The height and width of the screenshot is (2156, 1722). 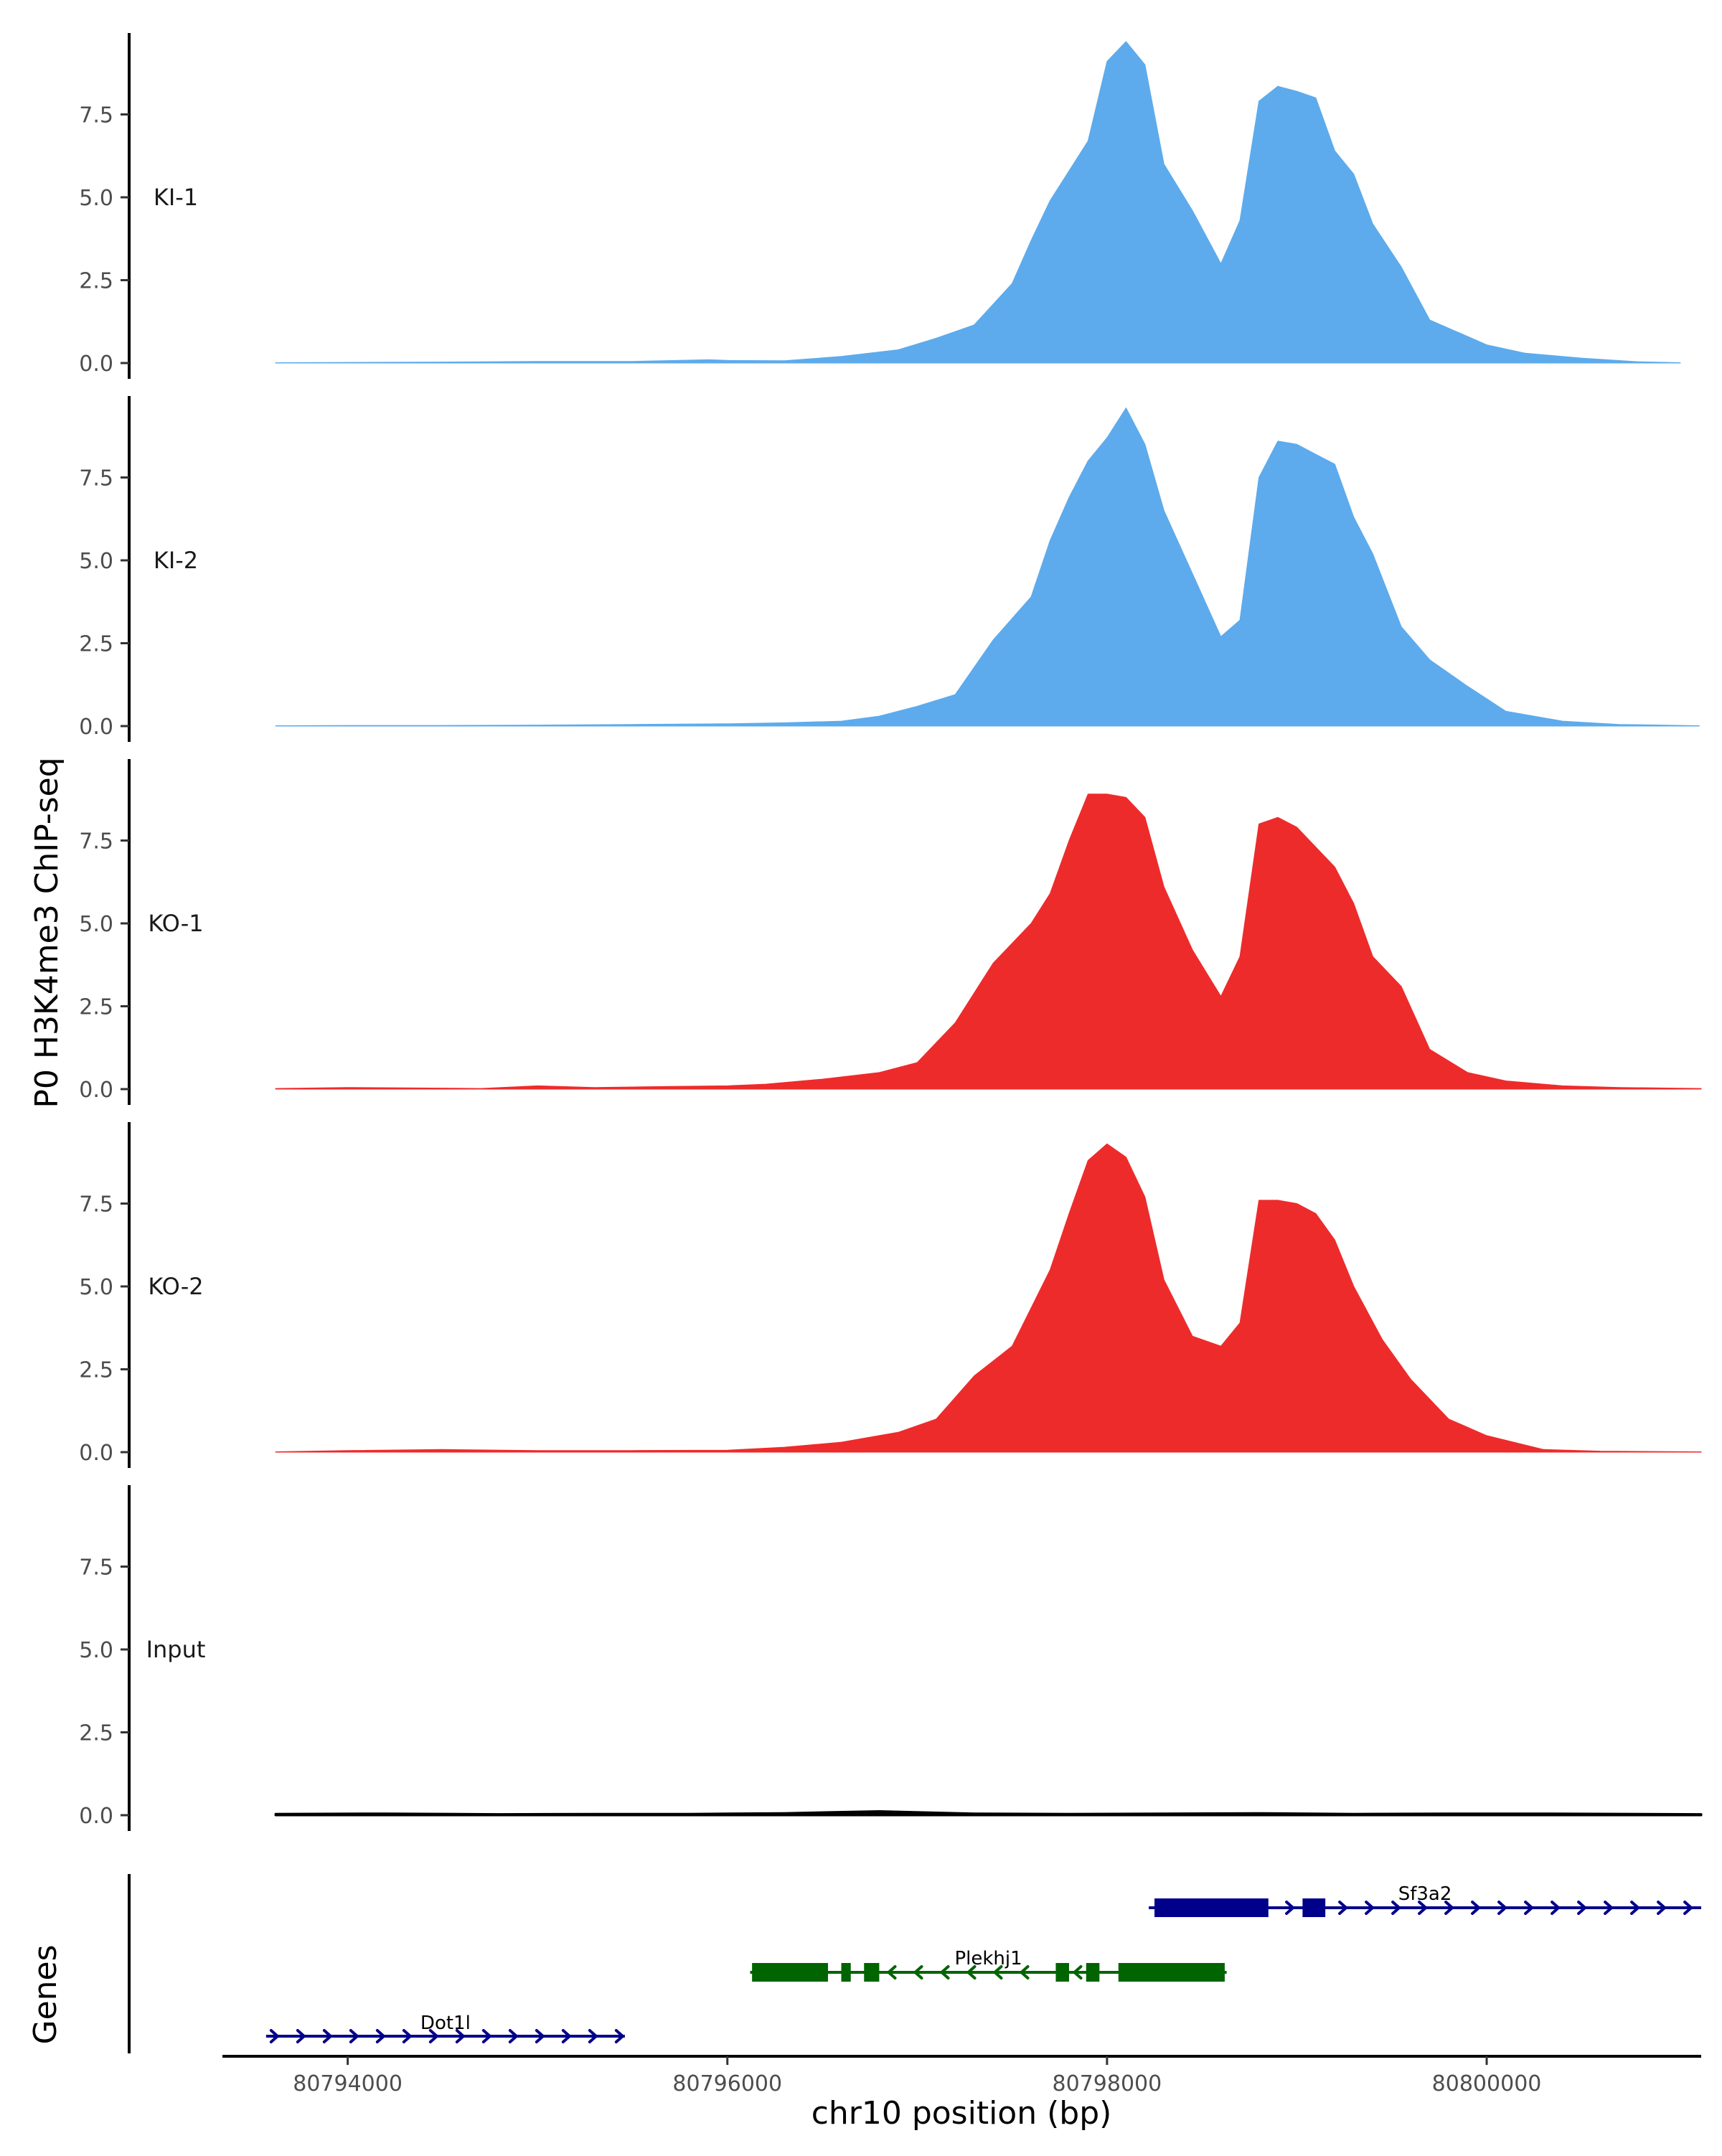 What do you see at coordinates (988, 1958) in the screenshot?
I see `gene-label: Plekhj1` at bounding box center [988, 1958].